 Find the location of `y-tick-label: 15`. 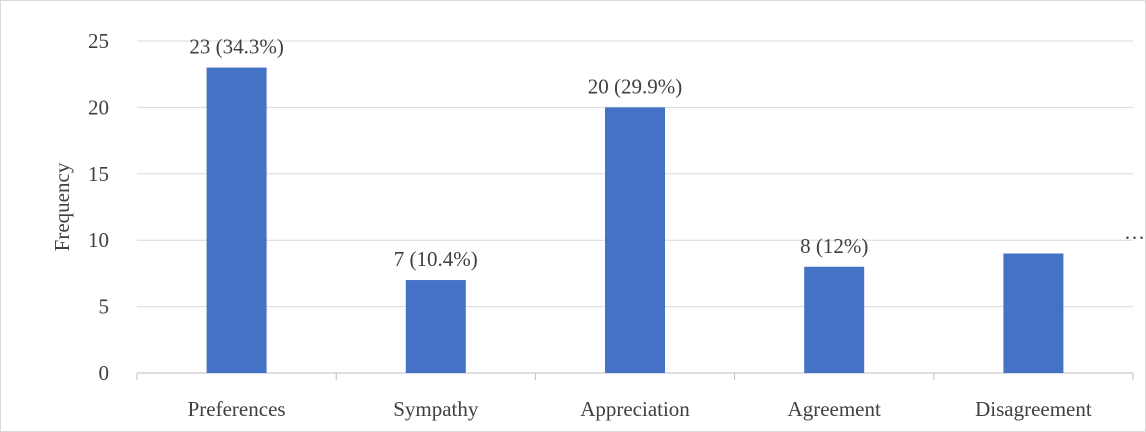

y-tick-label: 15 is located at coordinates (98, 174).